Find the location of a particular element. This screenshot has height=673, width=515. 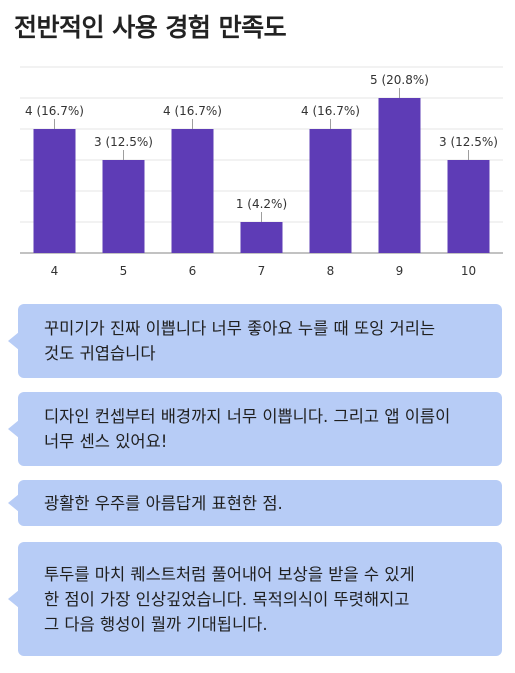

comment-bubble: 꾸미기가 진짜 이쁩니다 너무 좋아요 누를 때 또잉 거리는 것도 귀엽습니다 is located at coordinates (255, 341).